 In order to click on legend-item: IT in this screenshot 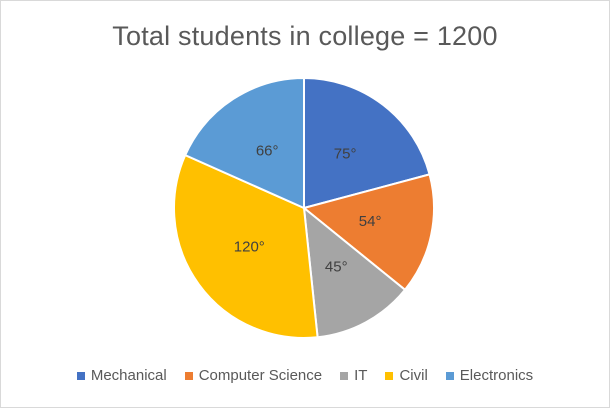, I will do `click(353, 375)`.